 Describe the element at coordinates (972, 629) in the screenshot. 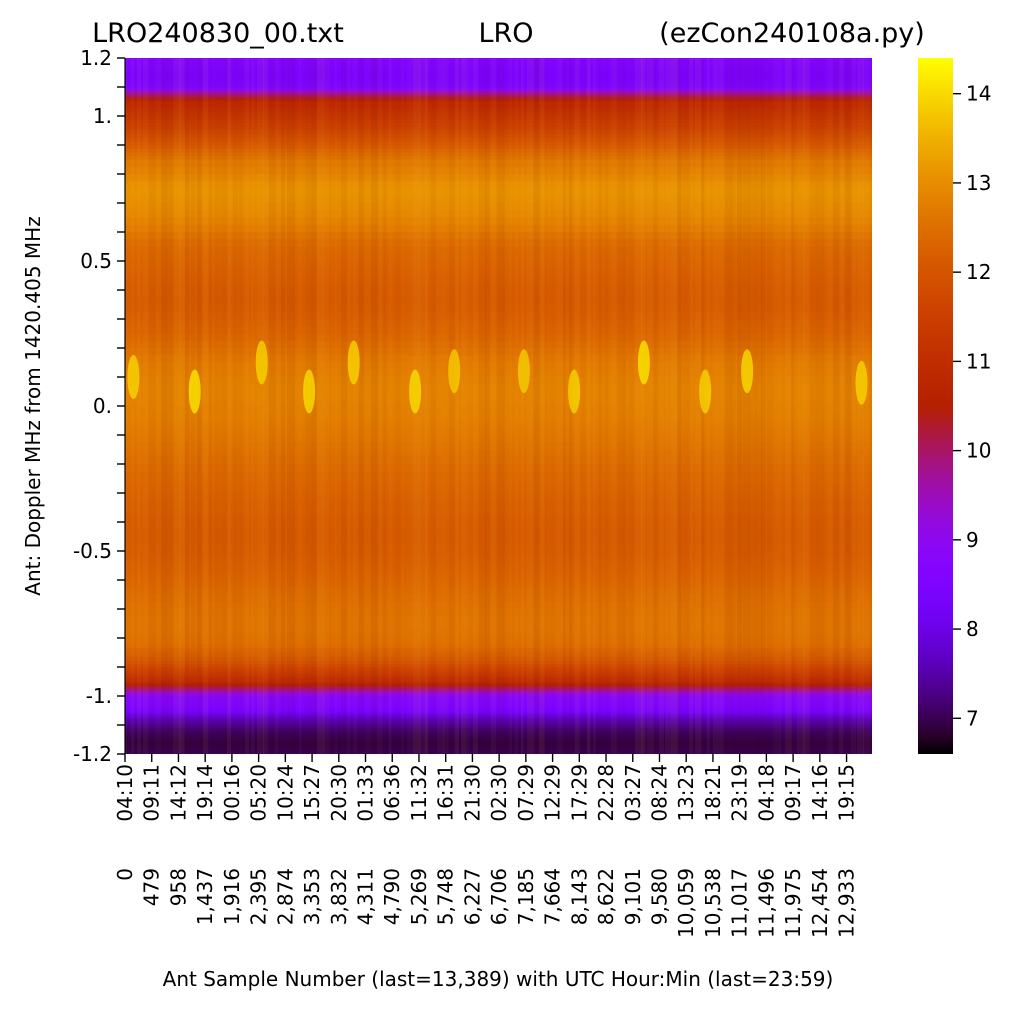

I see `colorbar-tick-label: 8` at that location.